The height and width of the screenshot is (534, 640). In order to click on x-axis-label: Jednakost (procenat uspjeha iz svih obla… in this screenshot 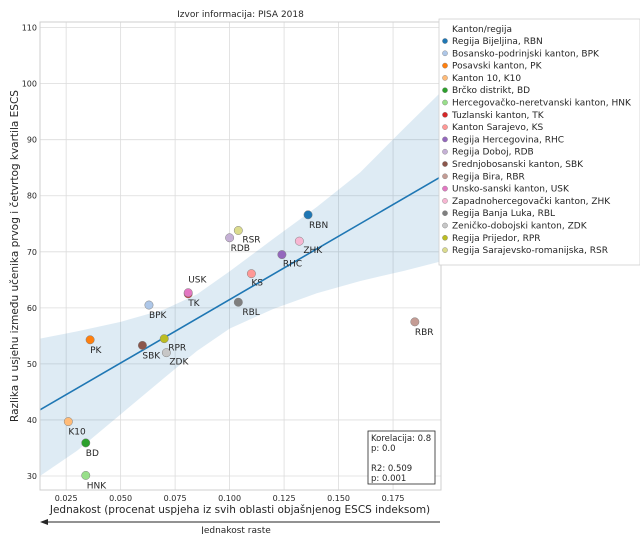, I will do `click(239, 510)`.